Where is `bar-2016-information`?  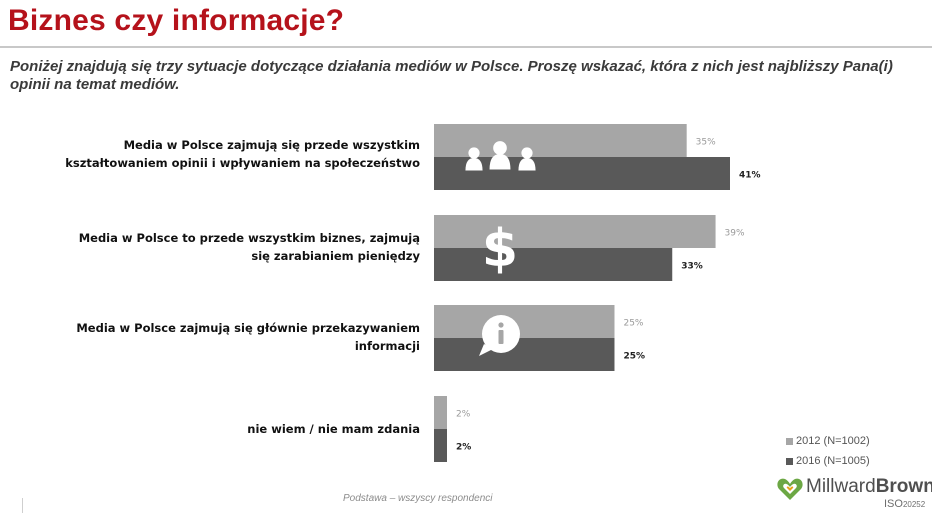
bar-2016-information is located at coordinates (524, 354).